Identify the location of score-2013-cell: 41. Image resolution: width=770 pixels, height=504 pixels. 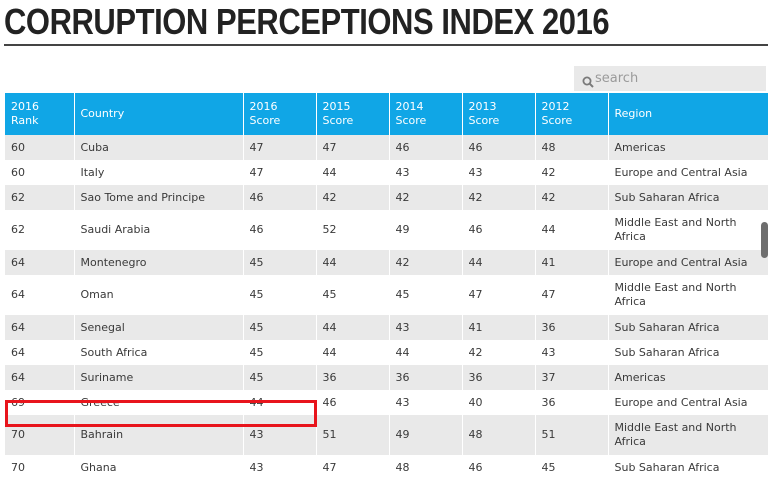
(499, 327).